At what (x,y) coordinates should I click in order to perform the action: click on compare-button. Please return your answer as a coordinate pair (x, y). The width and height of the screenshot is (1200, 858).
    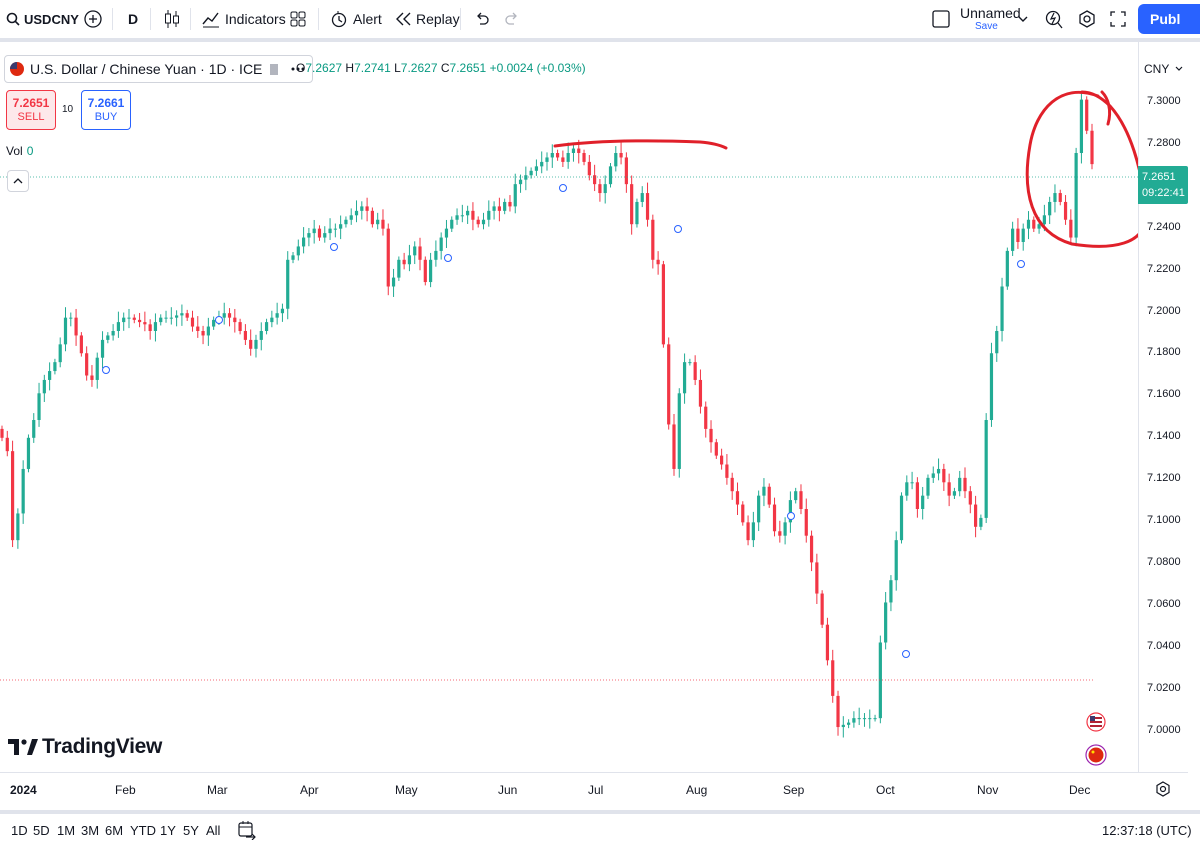
    Looking at the image, I should click on (93, 19).